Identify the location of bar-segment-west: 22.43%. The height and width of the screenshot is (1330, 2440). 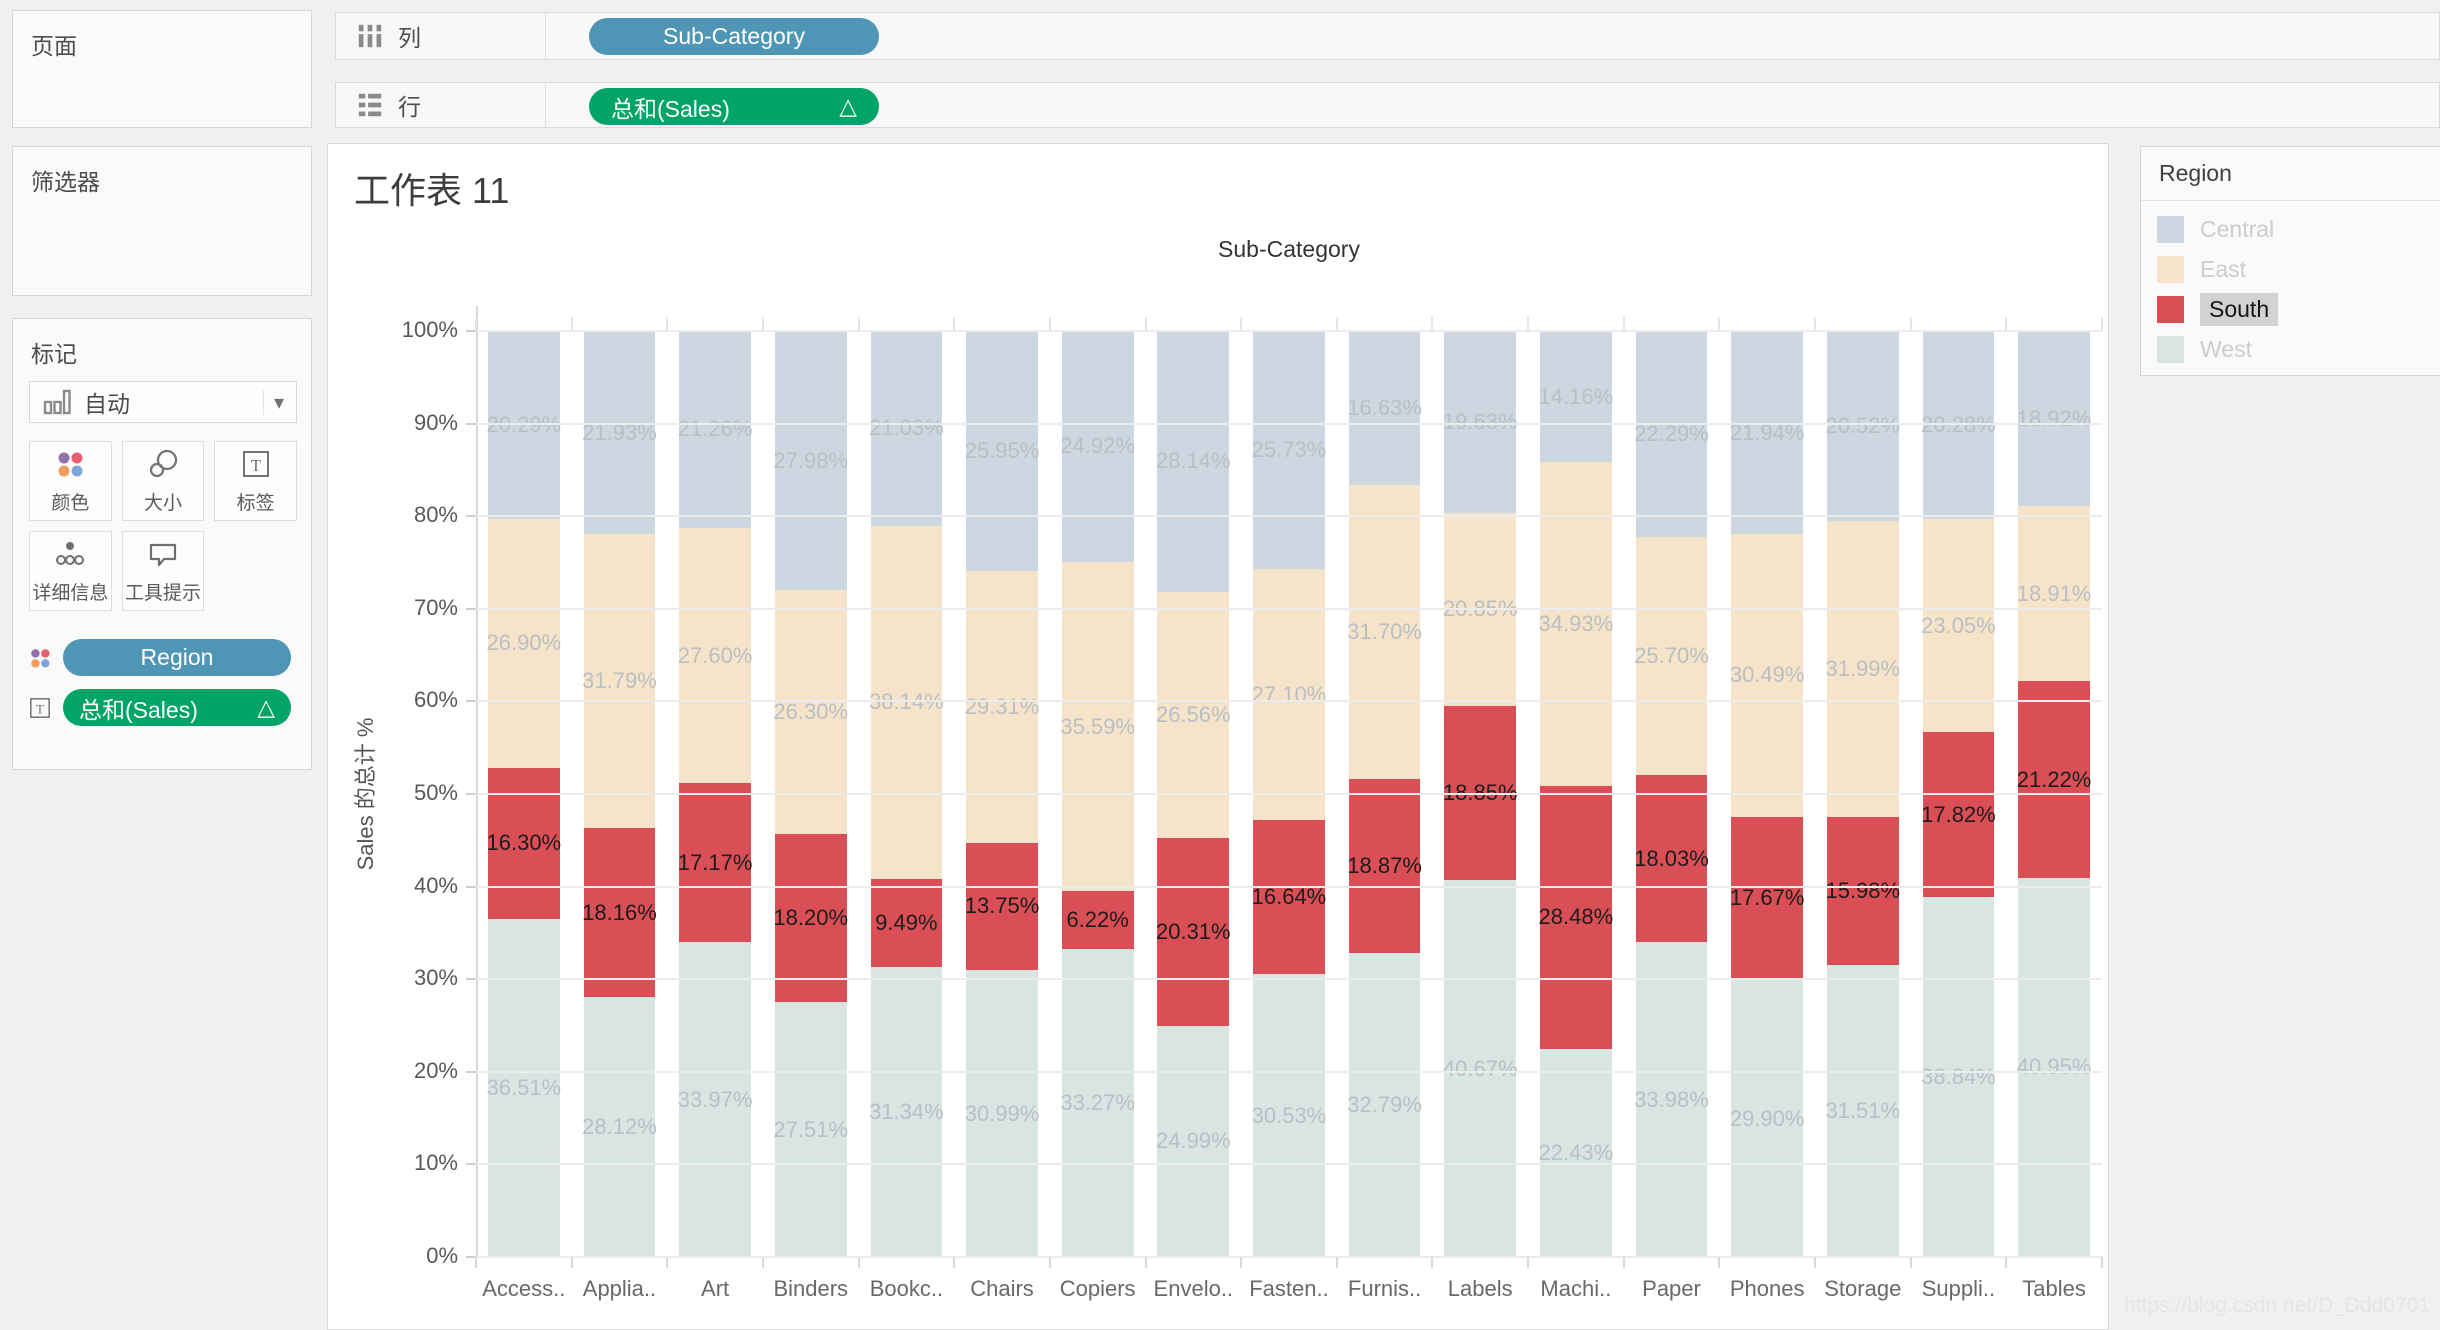
(1576, 1153).